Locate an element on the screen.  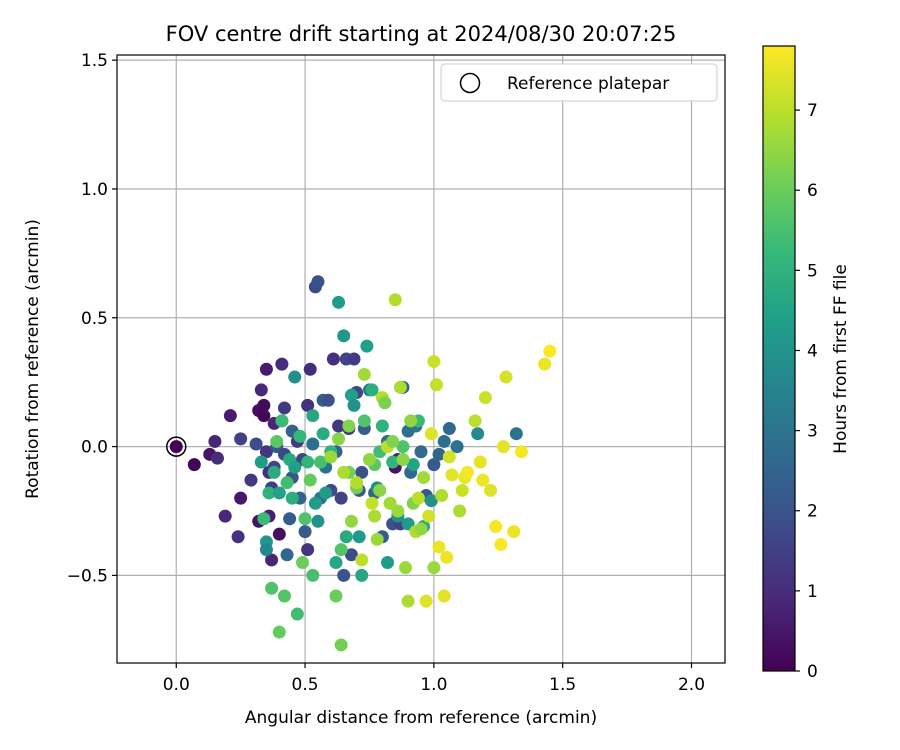
y-tick-label: 0.0 is located at coordinates (94, 448).